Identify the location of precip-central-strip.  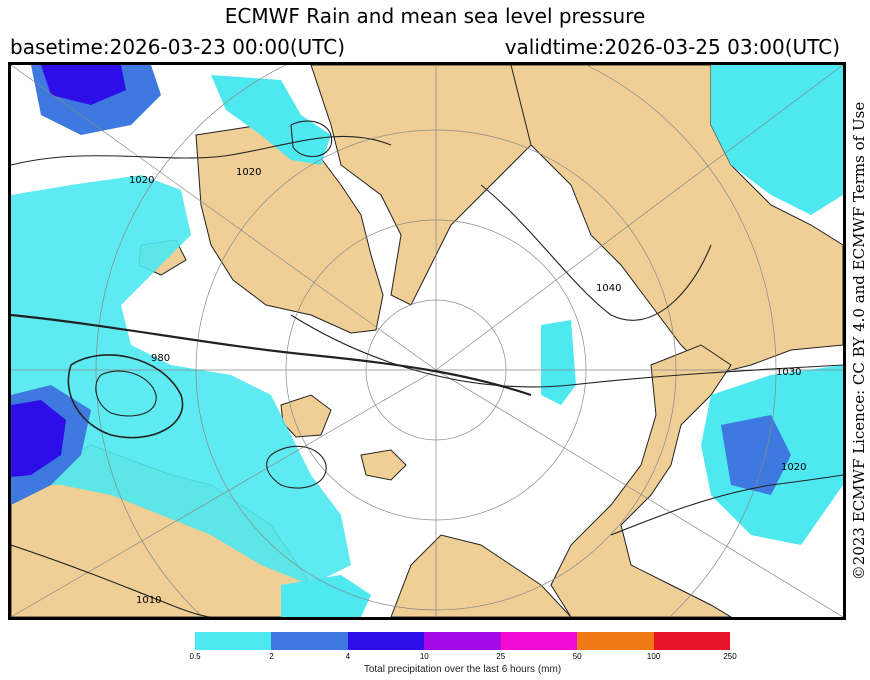
(558, 362).